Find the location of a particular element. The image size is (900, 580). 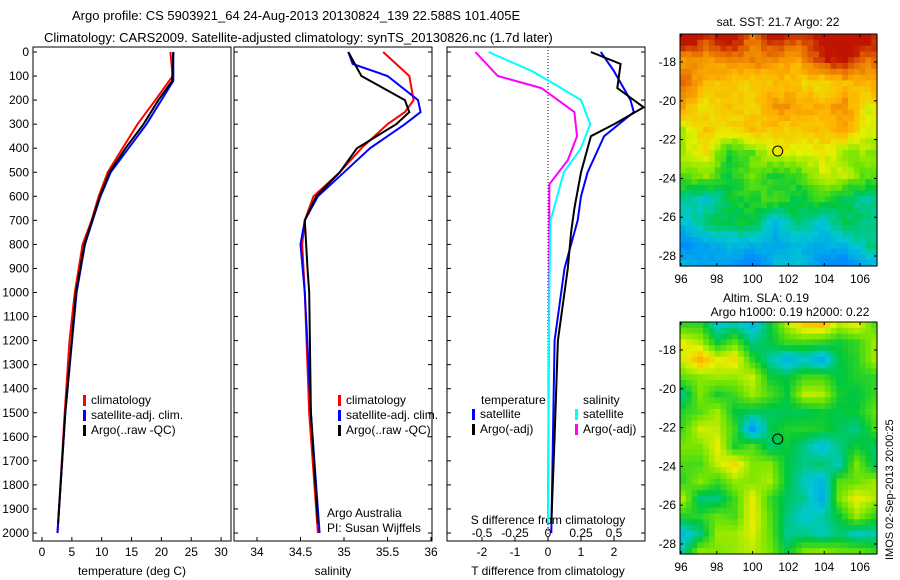

x-tick-label: 104 is located at coordinates (824, 567).